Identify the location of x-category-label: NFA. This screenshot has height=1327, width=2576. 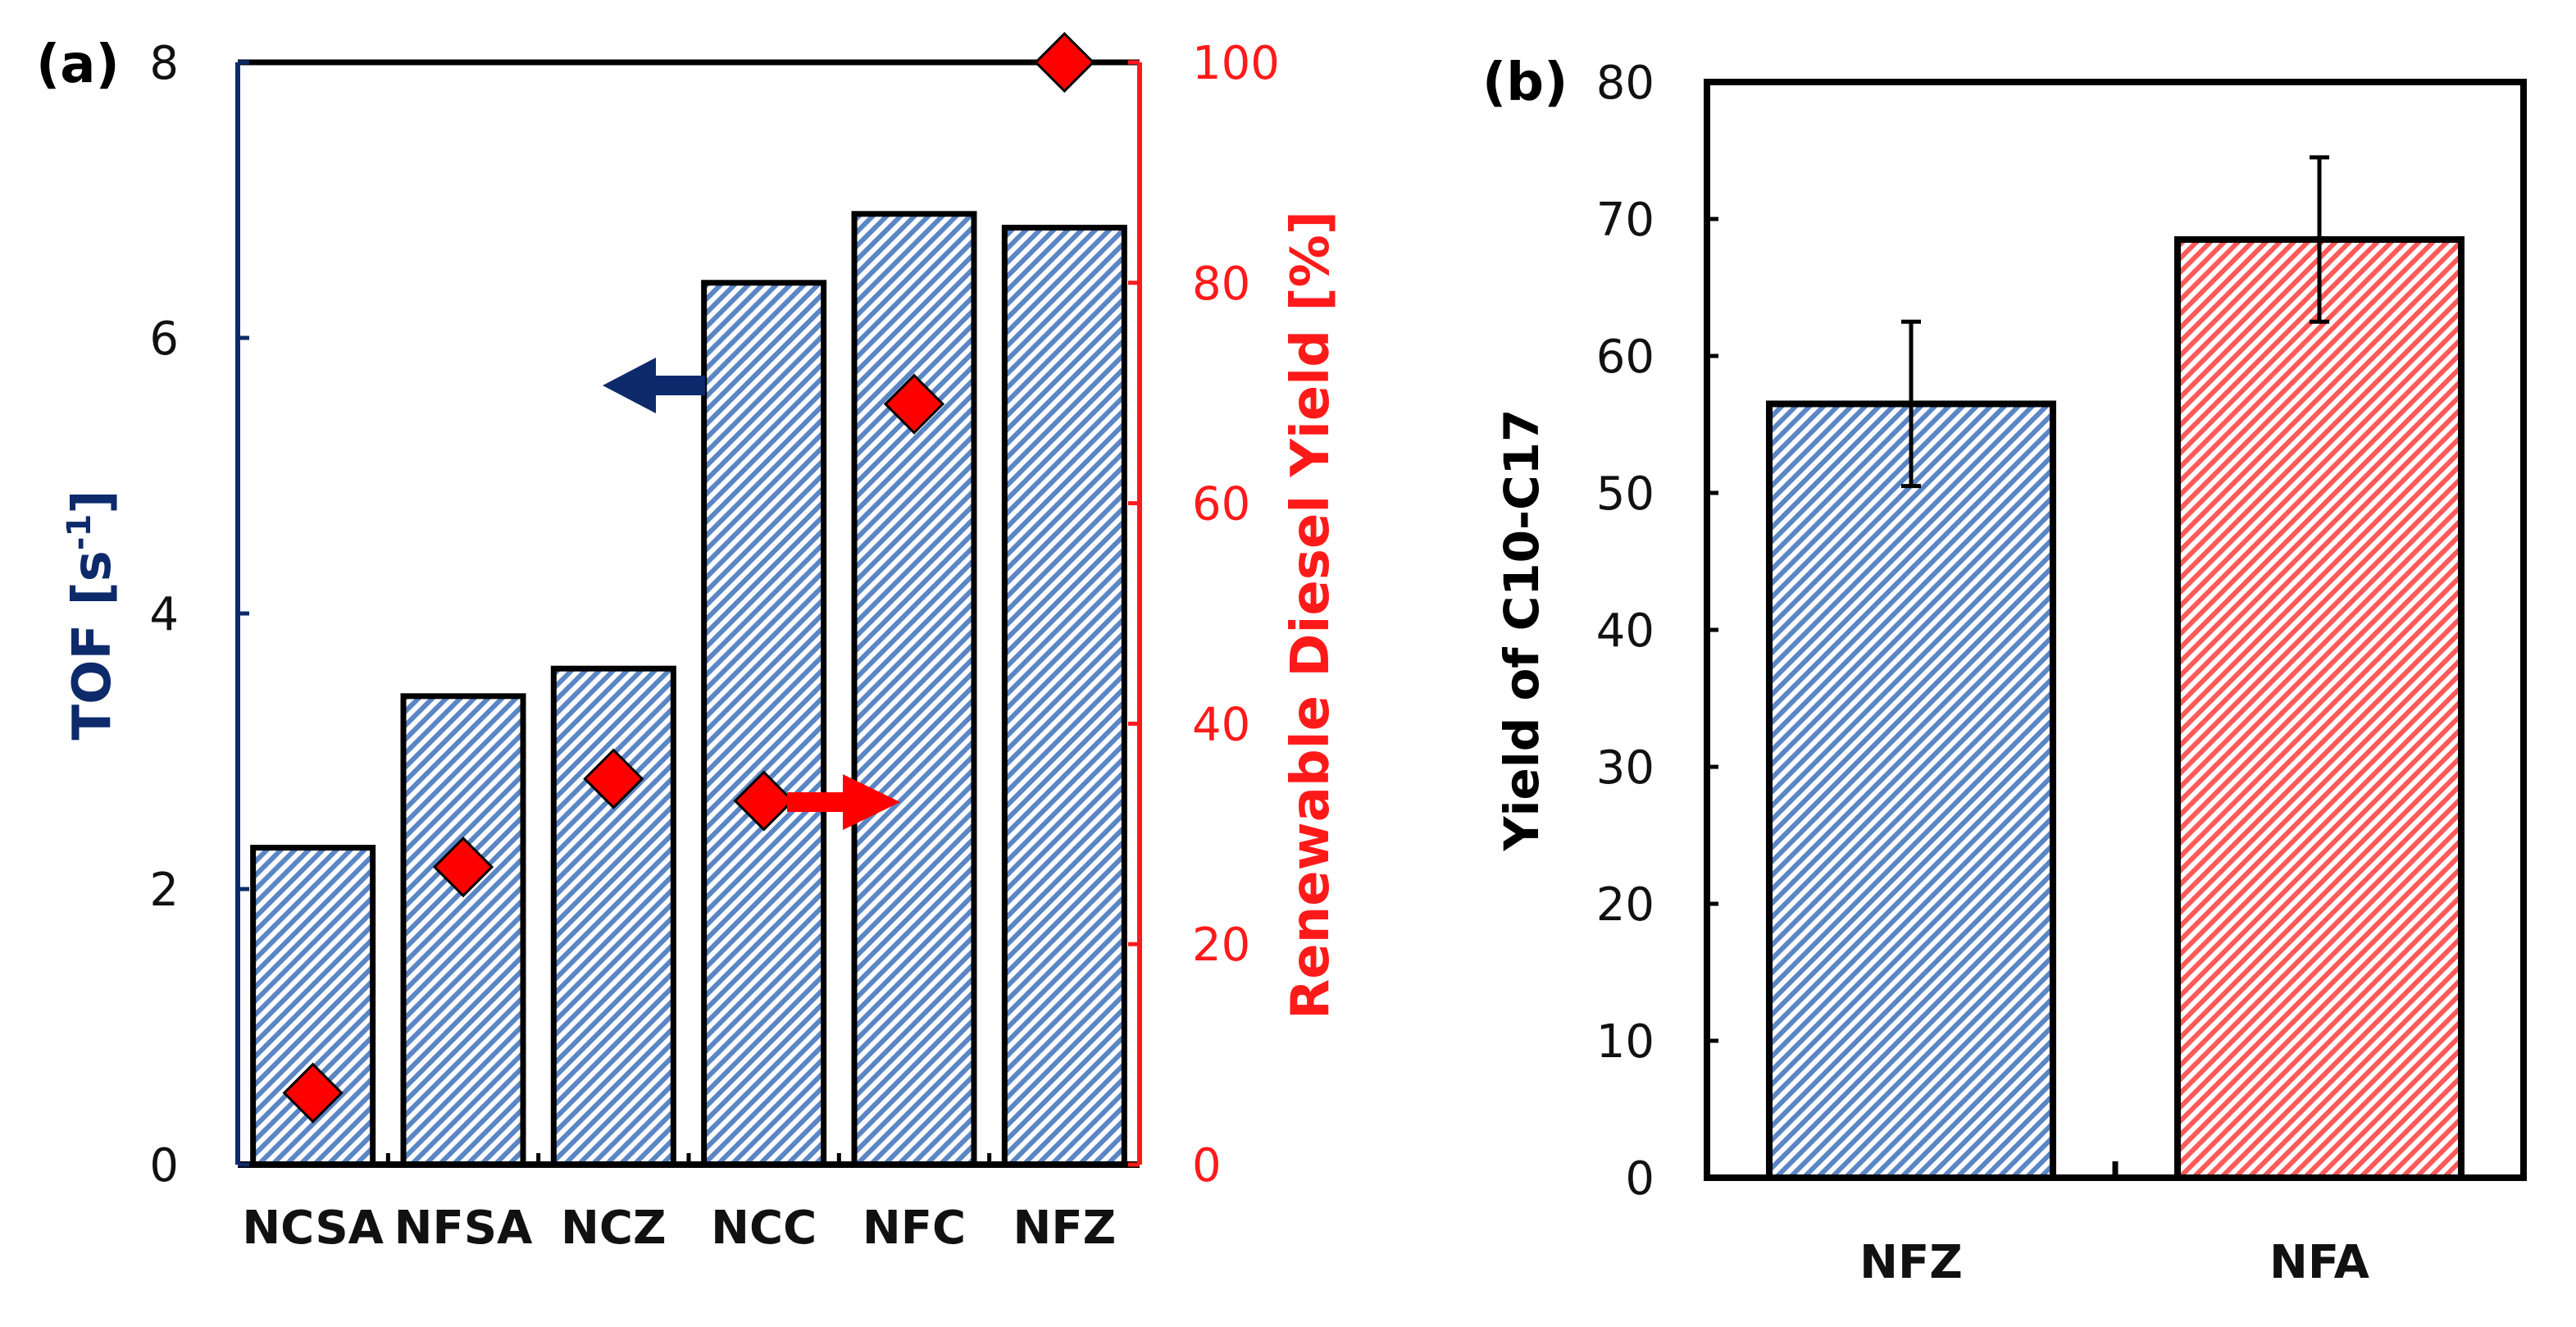
(2319, 1262).